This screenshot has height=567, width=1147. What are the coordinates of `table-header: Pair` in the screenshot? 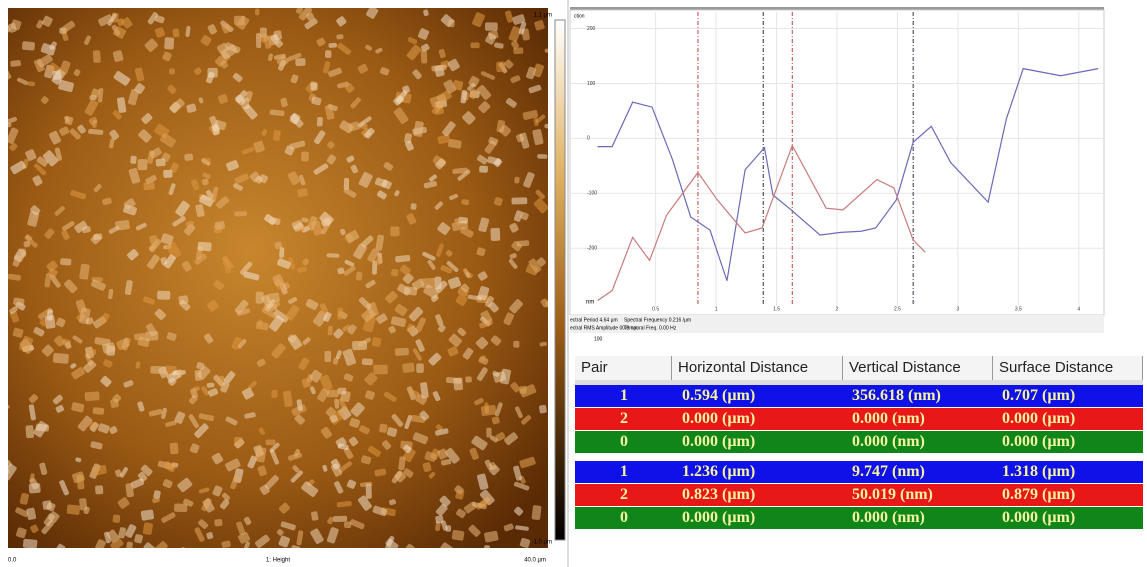 It's located at (623, 368).